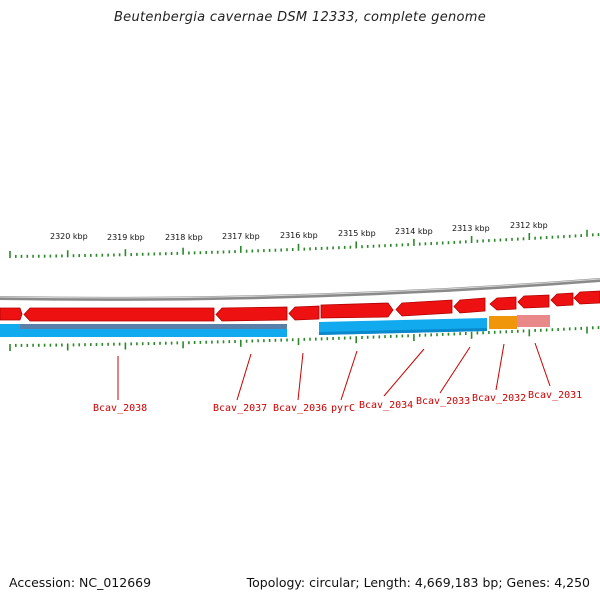 This screenshot has height=600, width=600. Describe the element at coordinates (424, 308) in the screenshot. I see `gene-arrow-bcav-2034` at that location.